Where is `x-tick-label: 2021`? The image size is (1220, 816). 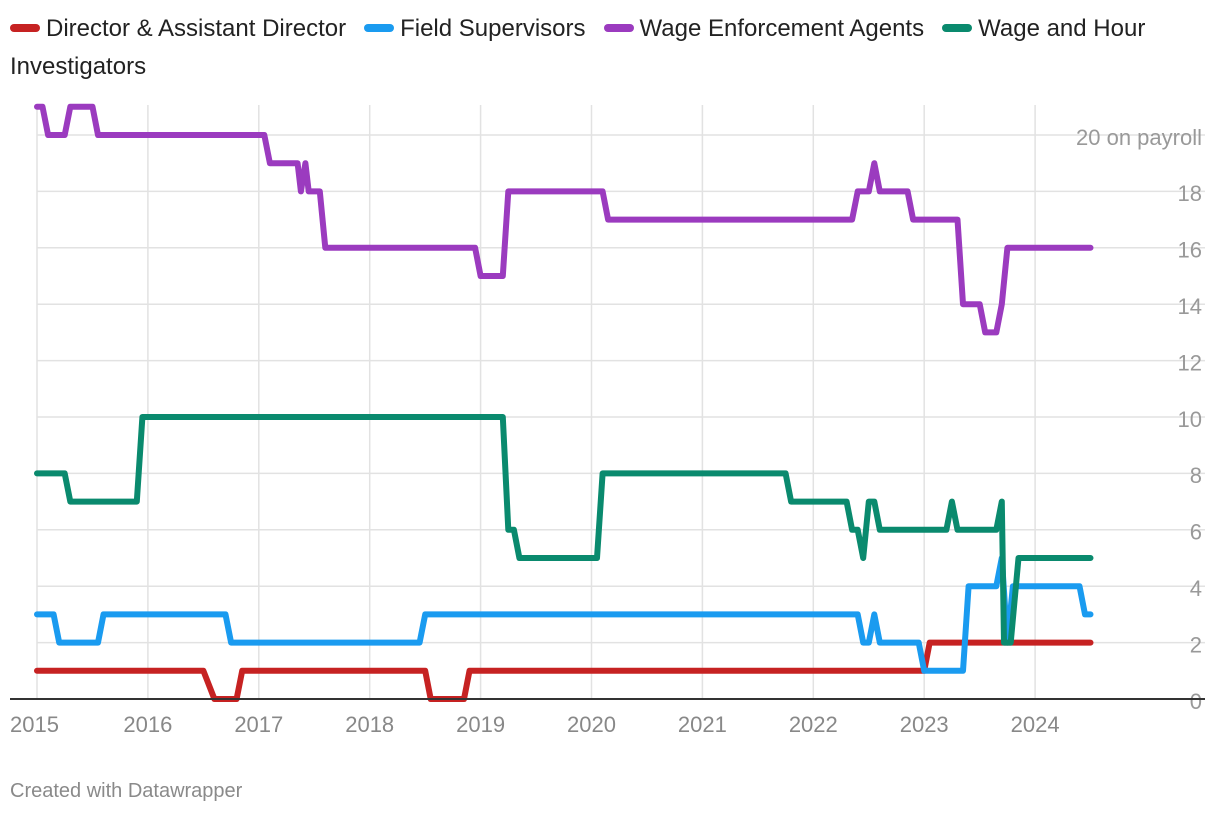
x-tick-label: 2021 is located at coordinates (702, 724).